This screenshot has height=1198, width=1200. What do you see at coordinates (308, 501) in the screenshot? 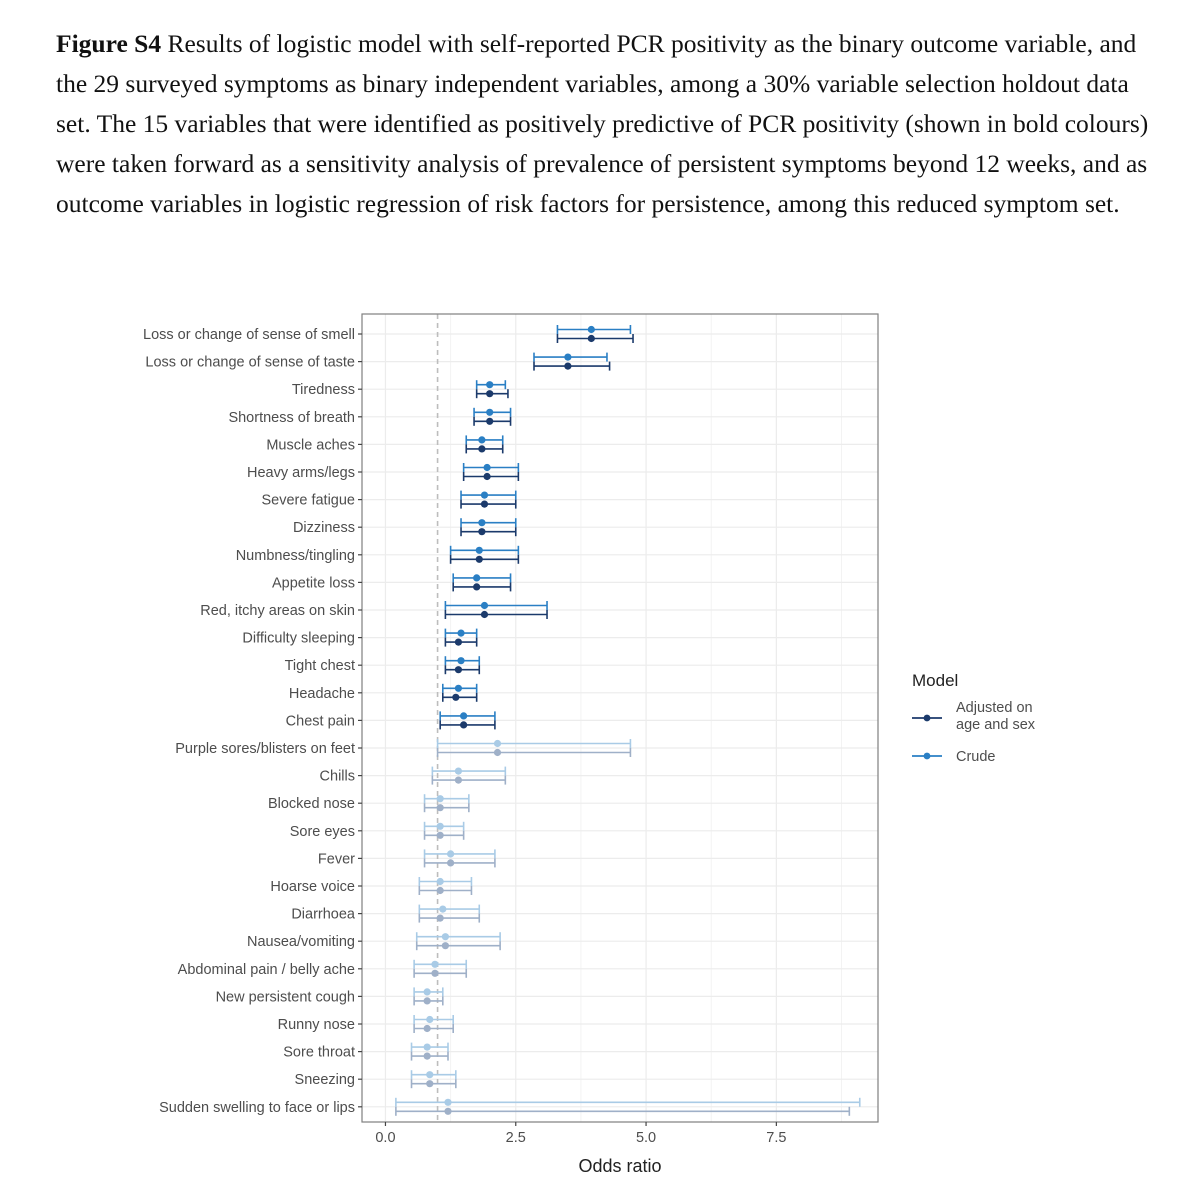
I see `symptom-label: Severe fatigue` at bounding box center [308, 501].